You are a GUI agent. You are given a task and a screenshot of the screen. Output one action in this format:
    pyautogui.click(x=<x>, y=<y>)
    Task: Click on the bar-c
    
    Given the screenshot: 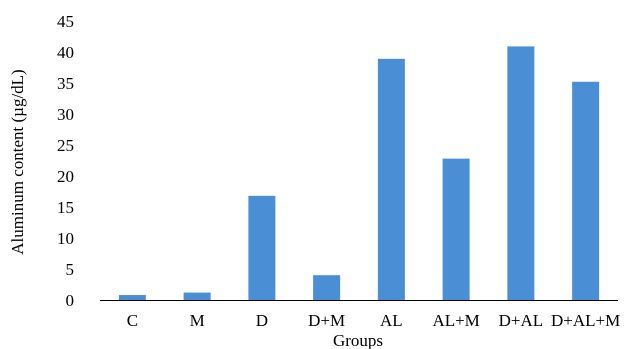 What is the action you would take?
    pyautogui.click(x=132, y=297)
    